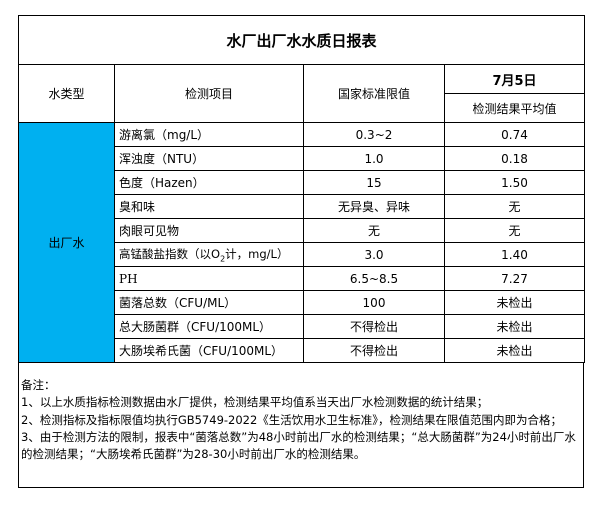  What do you see at coordinates (374, 230) in the screenshot?
I see `standard-cell: 无` at bounding box center [374, 230].